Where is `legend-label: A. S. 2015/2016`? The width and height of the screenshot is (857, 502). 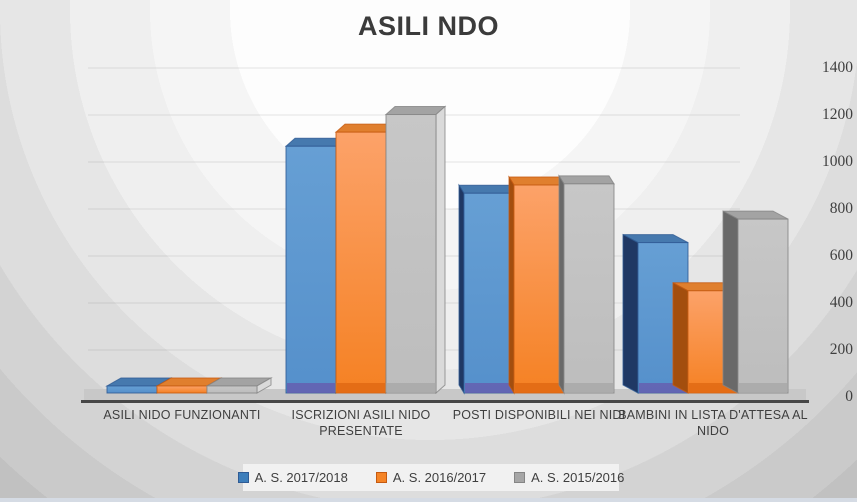 legend-label: A. S. 2015/2016 is located at coordinates (578, 477).